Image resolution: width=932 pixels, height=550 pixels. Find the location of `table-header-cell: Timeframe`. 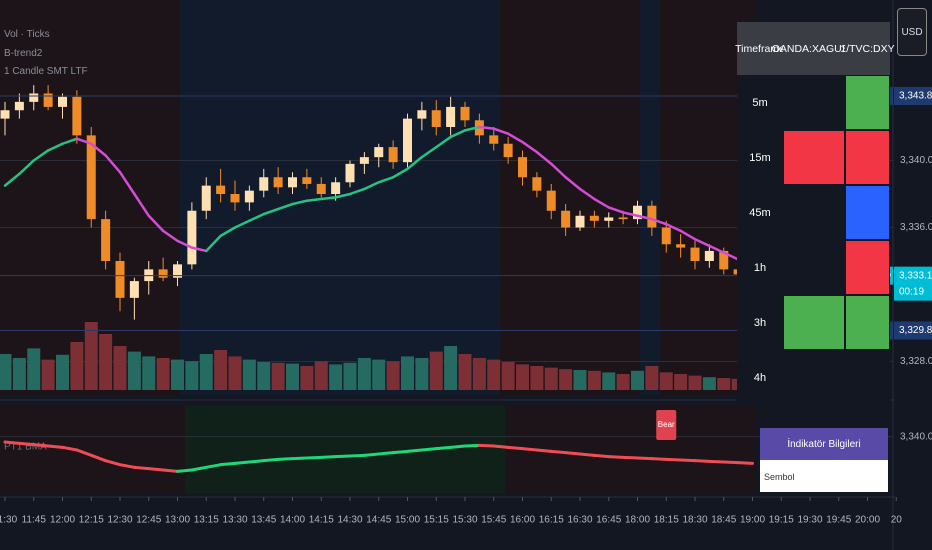

table-header-cell: Timeframe is located at coordinates (760, 48).